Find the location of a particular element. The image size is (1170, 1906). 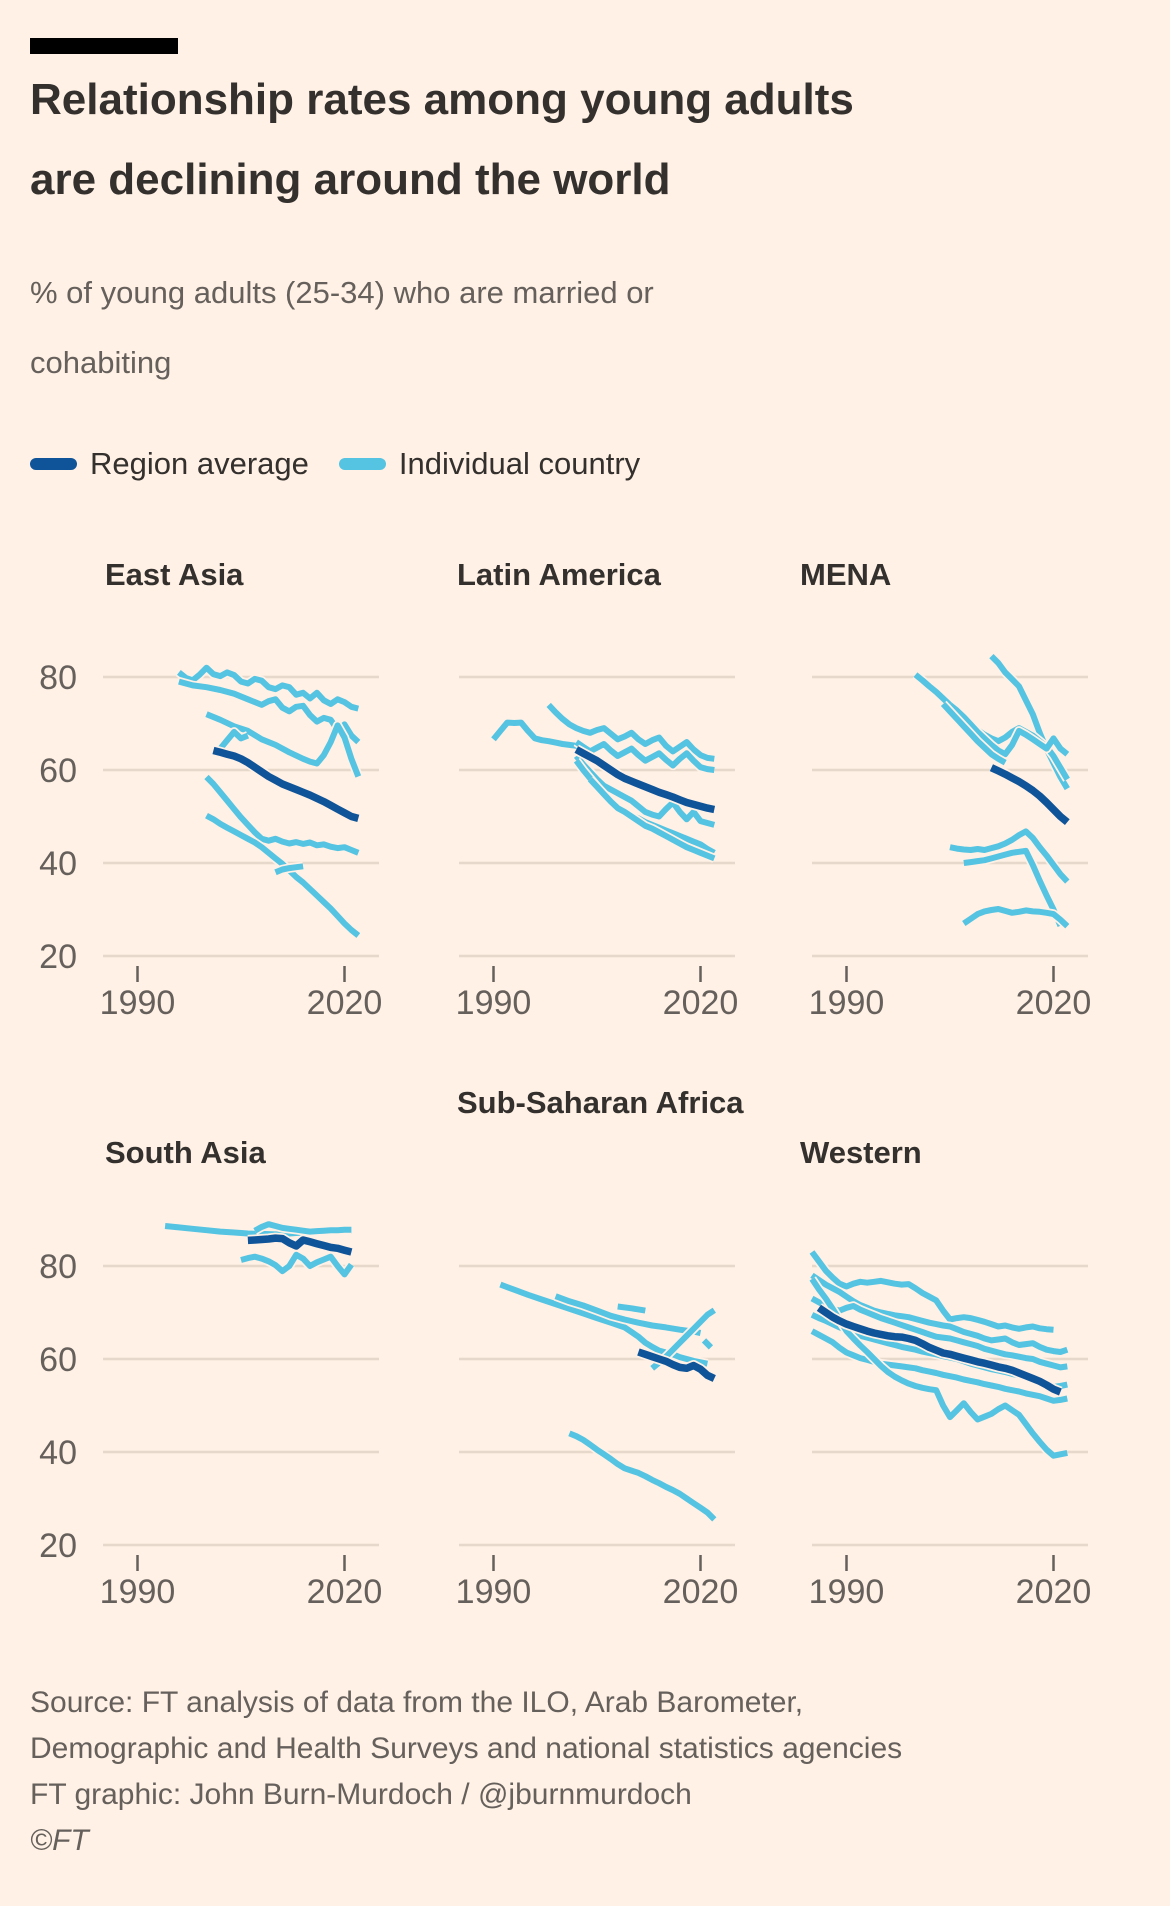

chart-subtitle-line-2: cohabiting is located at coordinates (101, 362).